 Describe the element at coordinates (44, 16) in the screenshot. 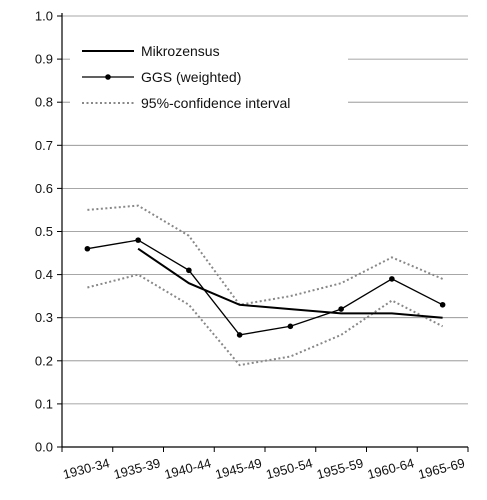

I see `y-tick-label: 1.0` at that location.